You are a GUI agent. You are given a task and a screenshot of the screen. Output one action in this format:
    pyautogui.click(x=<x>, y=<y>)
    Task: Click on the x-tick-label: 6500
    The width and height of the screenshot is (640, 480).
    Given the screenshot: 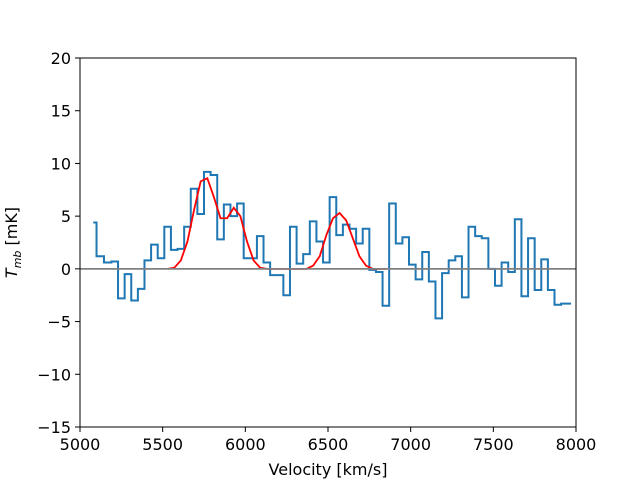 What is the action you would take?
    pyautogui.click(x=328, y=444)
    